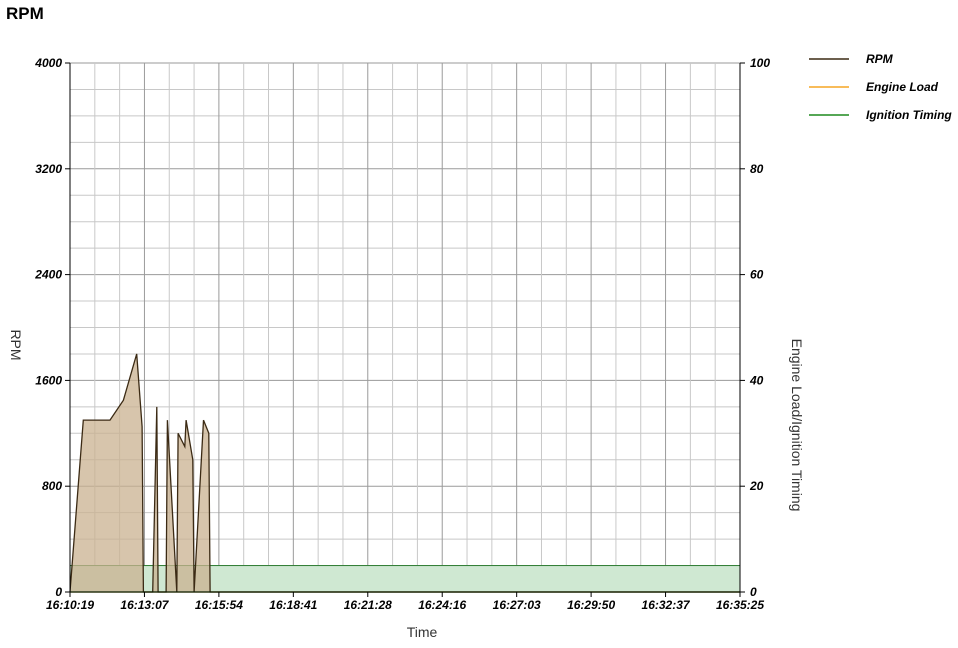 The image size is (958, 648). Describe the element at coordinates (368, 605) in the screenshot. I see `x-tick-label: 16:21:28` at that location.